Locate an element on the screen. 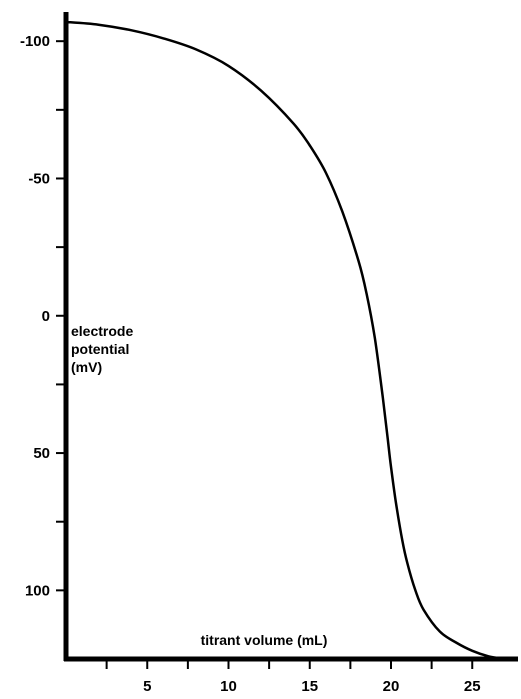 This screenshot has height=699, width=521. x-tick-label-5: 15 is located at coordinates (309, 686).